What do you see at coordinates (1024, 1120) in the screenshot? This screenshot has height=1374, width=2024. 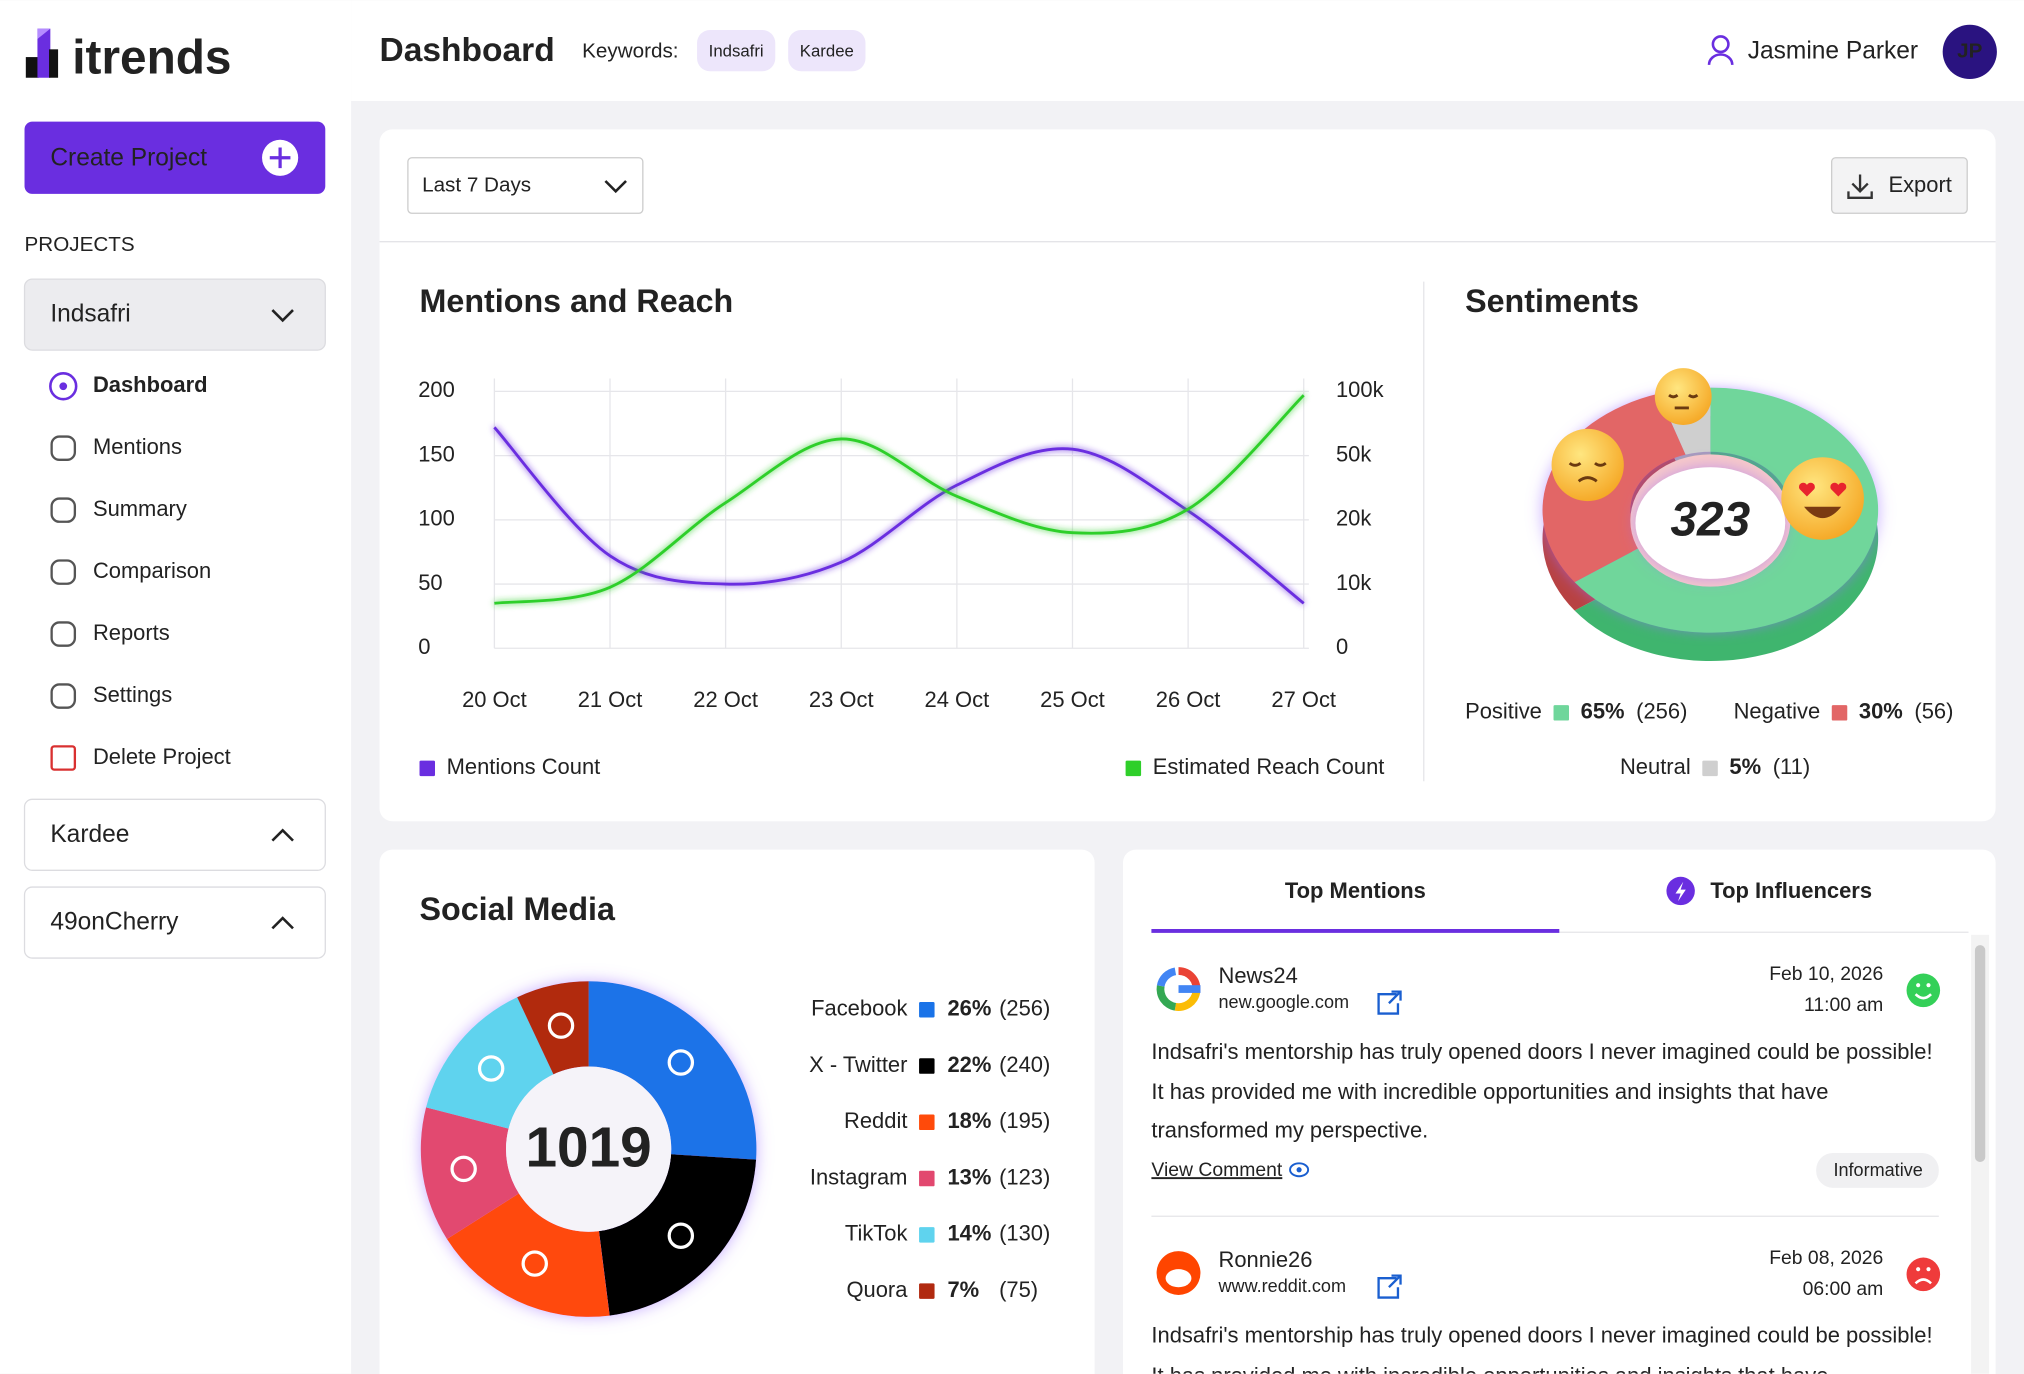 I see `count-label: (195)` at bounding box center [1024, 1120].